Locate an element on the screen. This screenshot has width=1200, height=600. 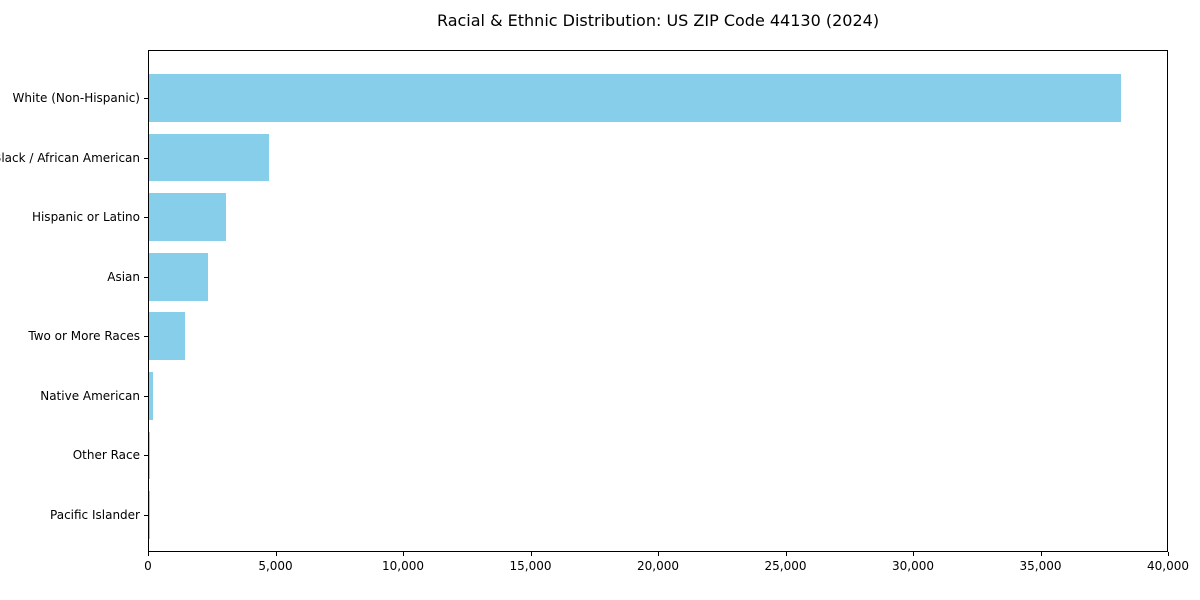
x-tick-label-40-000: 40,000 is located at coordinates (1168, 566).